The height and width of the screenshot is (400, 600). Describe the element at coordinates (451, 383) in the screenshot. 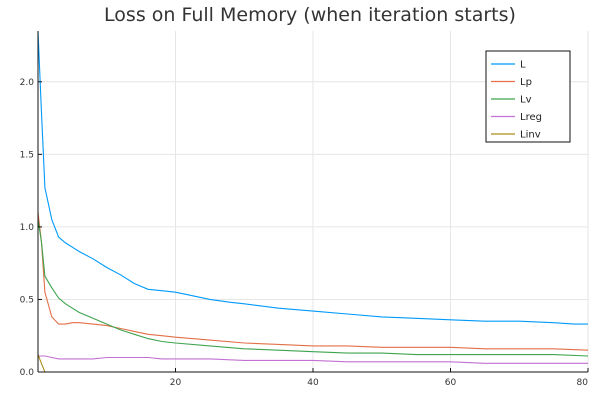

I see `x-tick-label: 60` at that location.